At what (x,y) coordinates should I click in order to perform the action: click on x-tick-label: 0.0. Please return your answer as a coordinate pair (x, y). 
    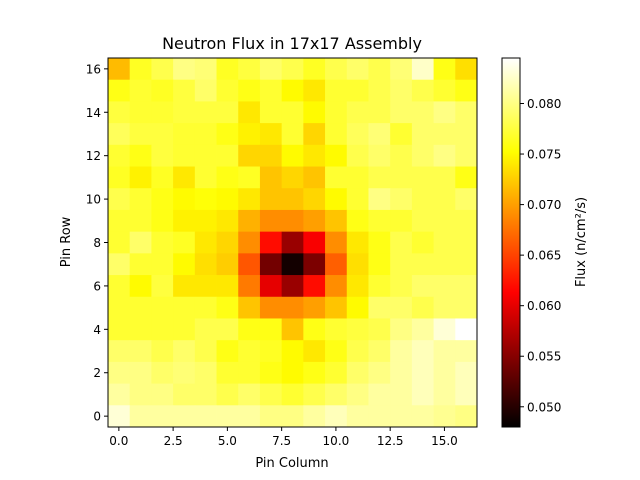
    Looking at the image, I should click on (118, 441).